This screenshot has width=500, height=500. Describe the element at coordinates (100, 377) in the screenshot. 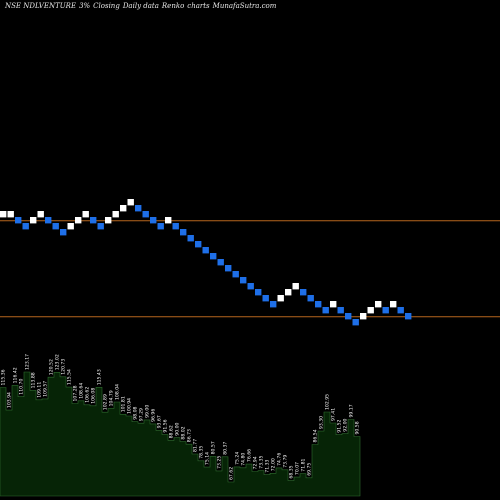

I see `volume-label: 115.43` at that location.